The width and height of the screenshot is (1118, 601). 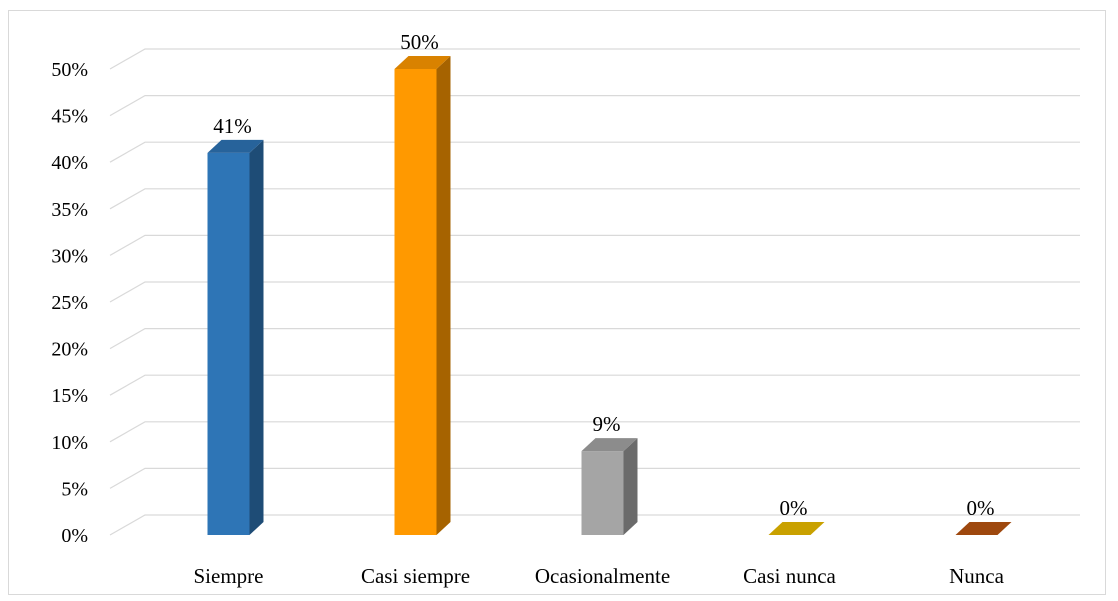 What do you see at coordinates (419, 42) in the screenshot?
I see `data-label: 50%` at bounding box center [419, 42].